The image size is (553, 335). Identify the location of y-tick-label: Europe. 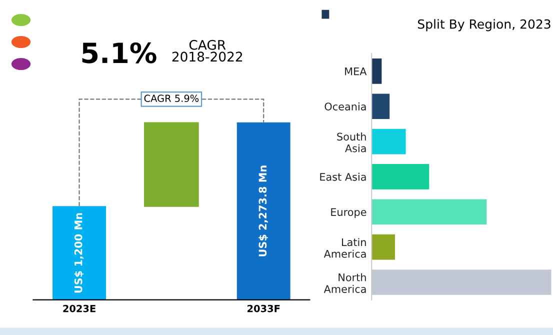
(348, 213).